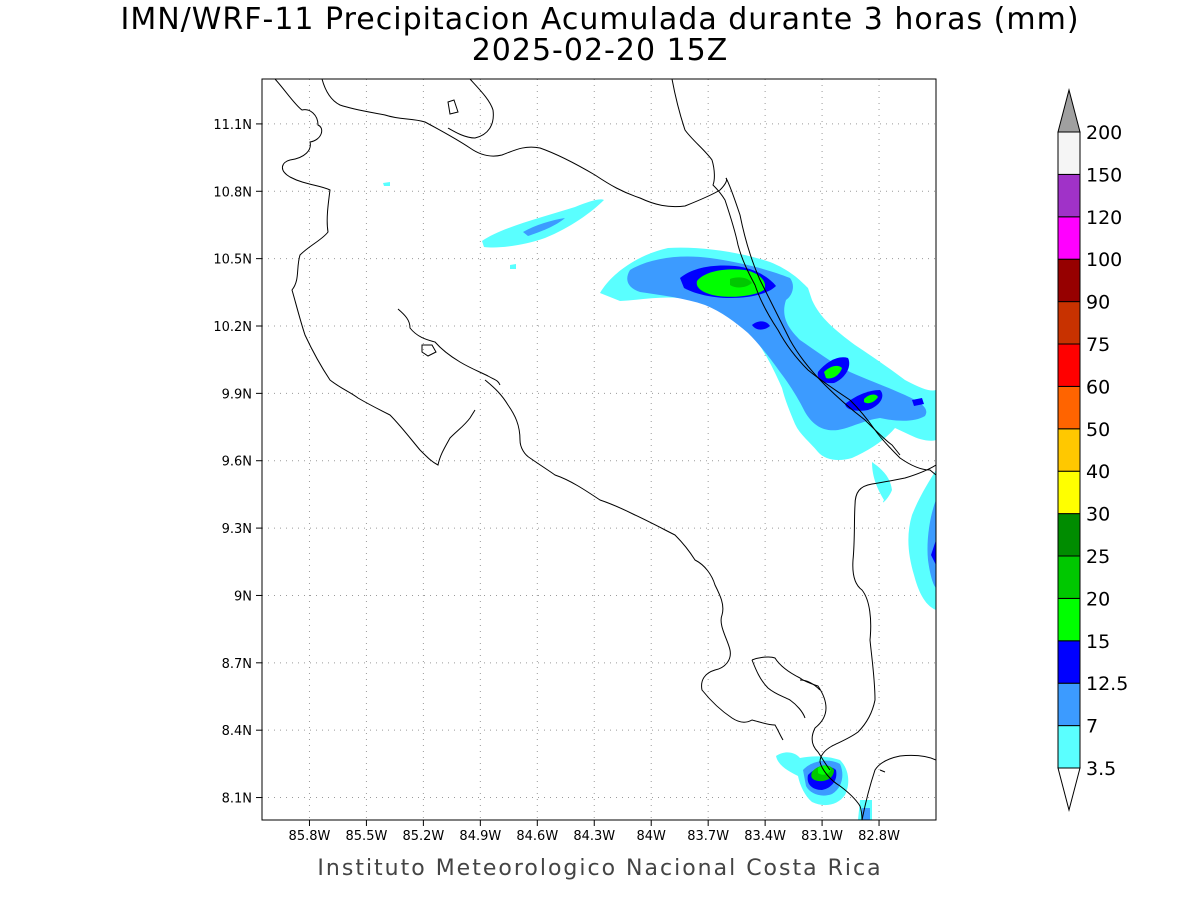  I want to click on colorbar-label: 7, so click(1092, 727).